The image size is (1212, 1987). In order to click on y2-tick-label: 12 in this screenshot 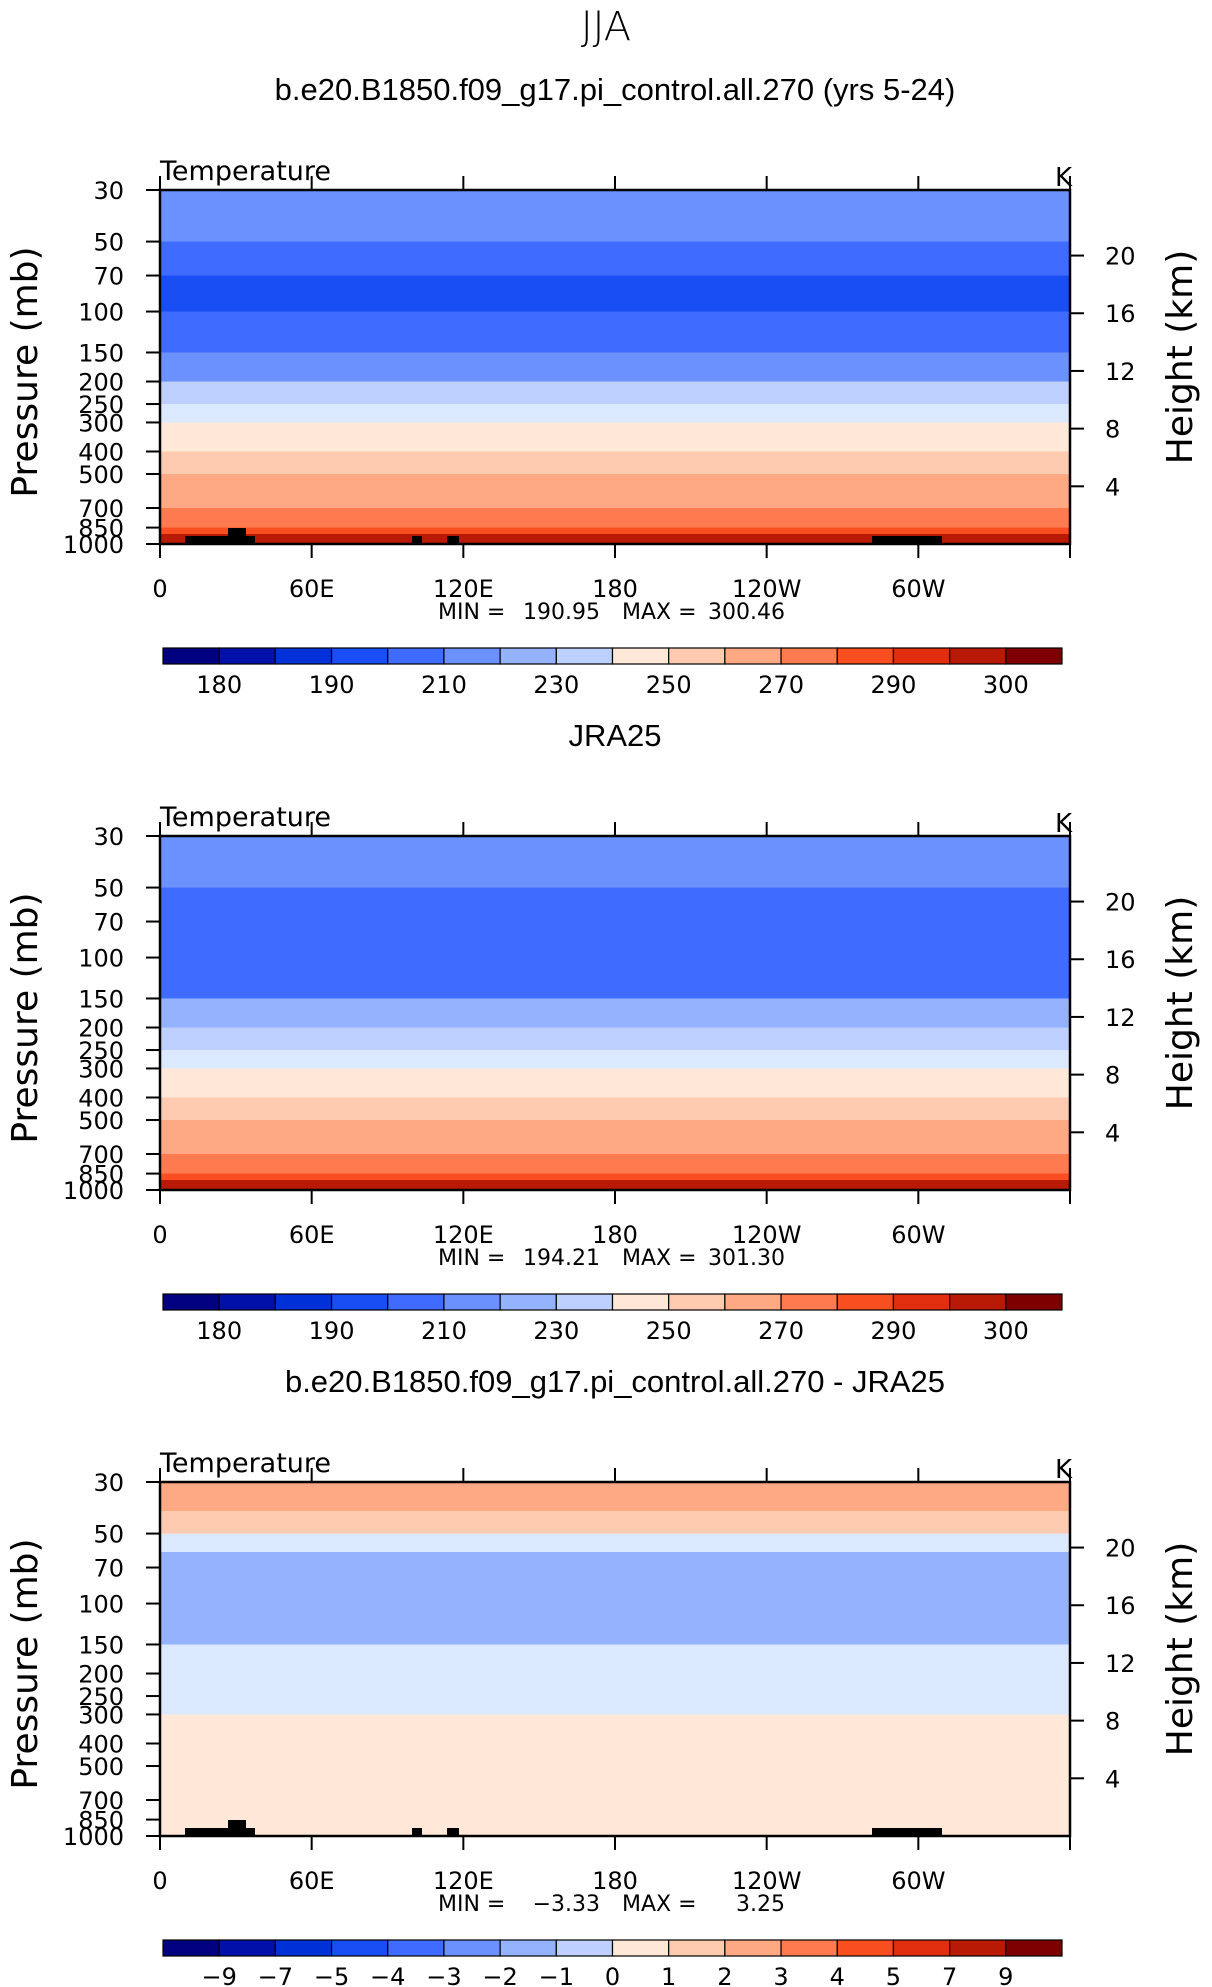, I will do `click(1120, 372)`.